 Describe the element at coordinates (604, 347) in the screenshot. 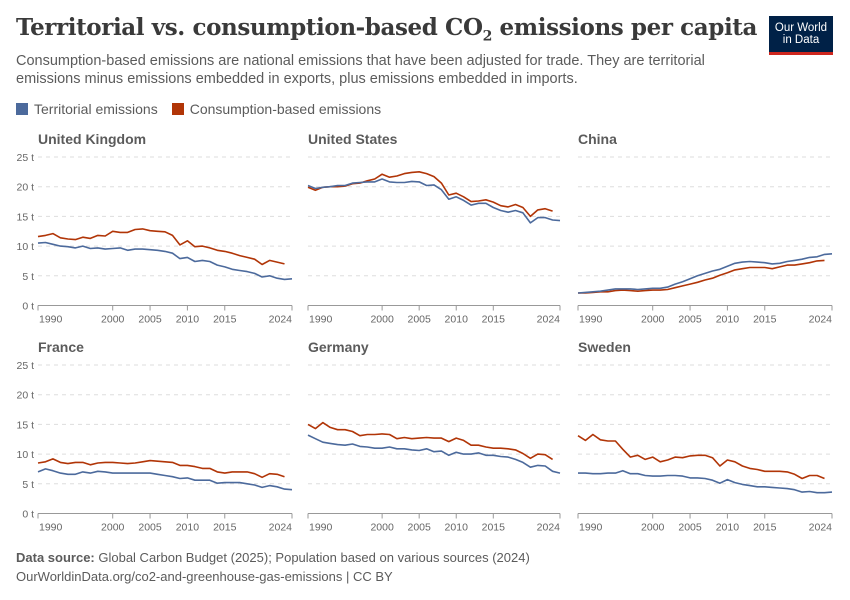

I see `panel-title: Sweden` at that location.